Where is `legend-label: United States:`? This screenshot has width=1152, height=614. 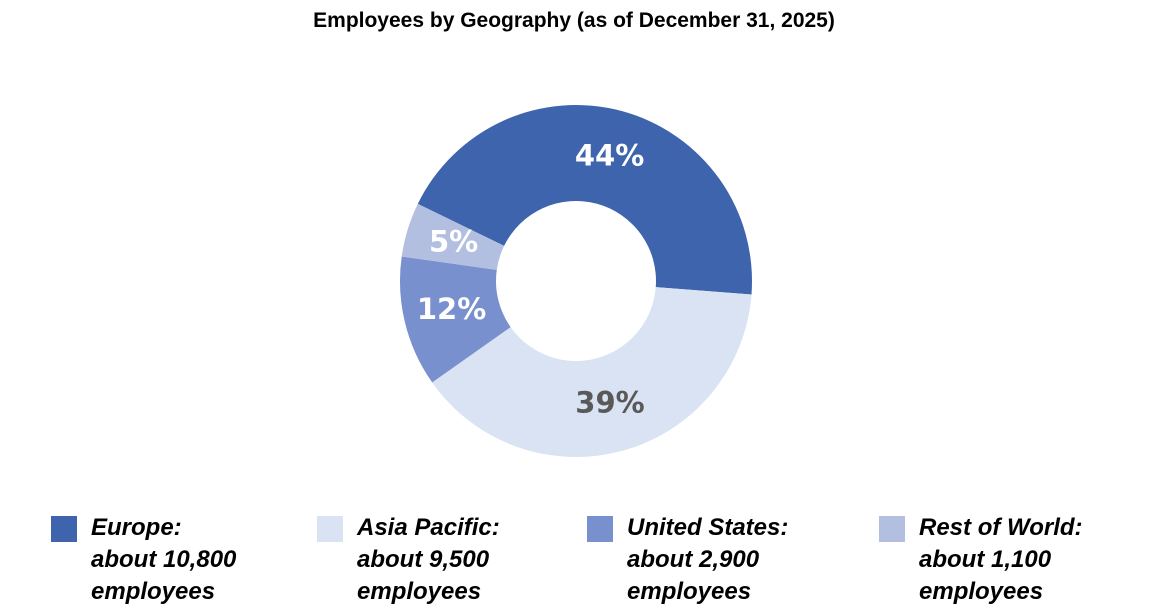 legend-label: United States: is located at coordinates (708, 527).